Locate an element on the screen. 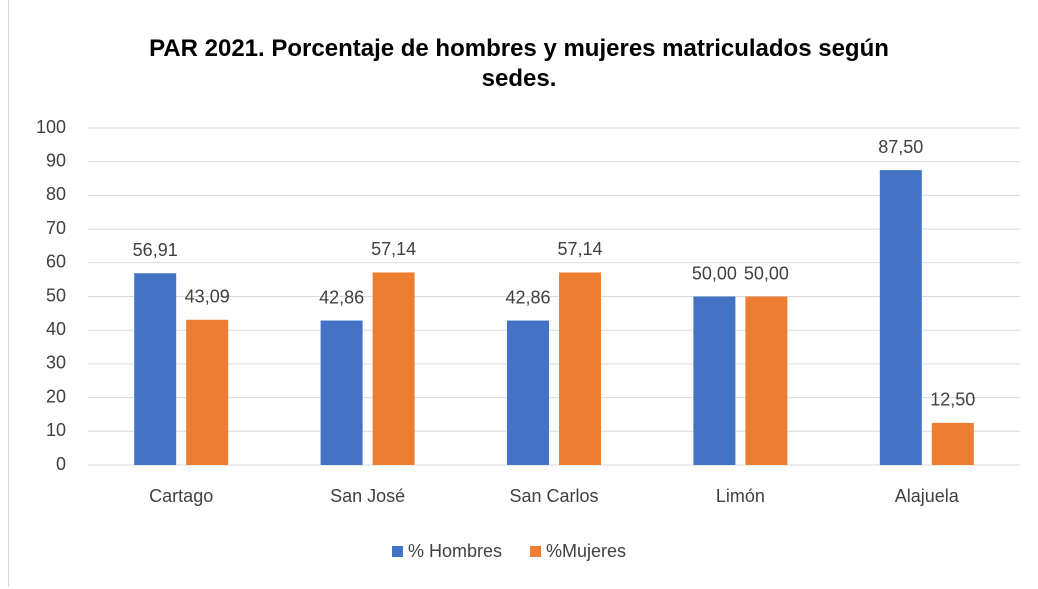 This screenshot has width=1038, height=589. y-tick-label: 50 is located at coordinates (56, 295).